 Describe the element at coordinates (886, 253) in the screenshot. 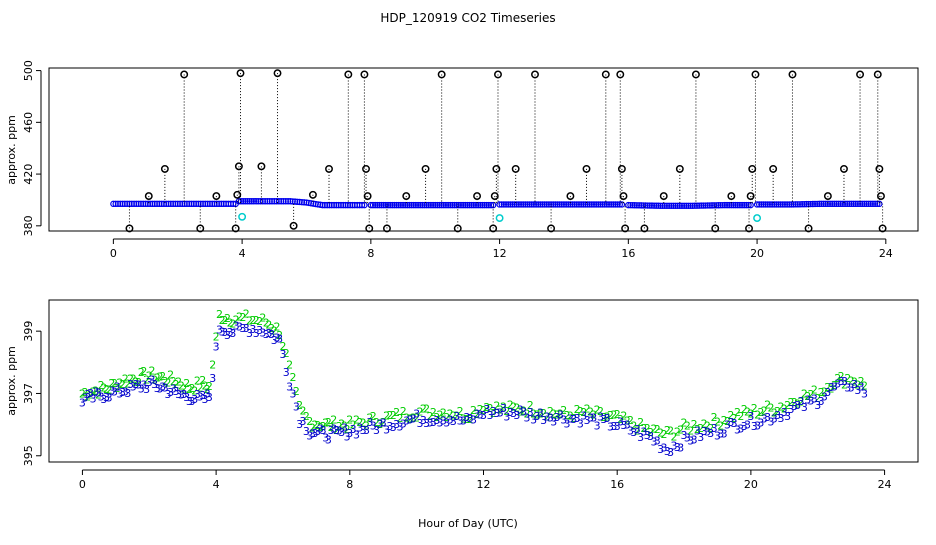

I see `top-x-tick-label: 24` at that location.